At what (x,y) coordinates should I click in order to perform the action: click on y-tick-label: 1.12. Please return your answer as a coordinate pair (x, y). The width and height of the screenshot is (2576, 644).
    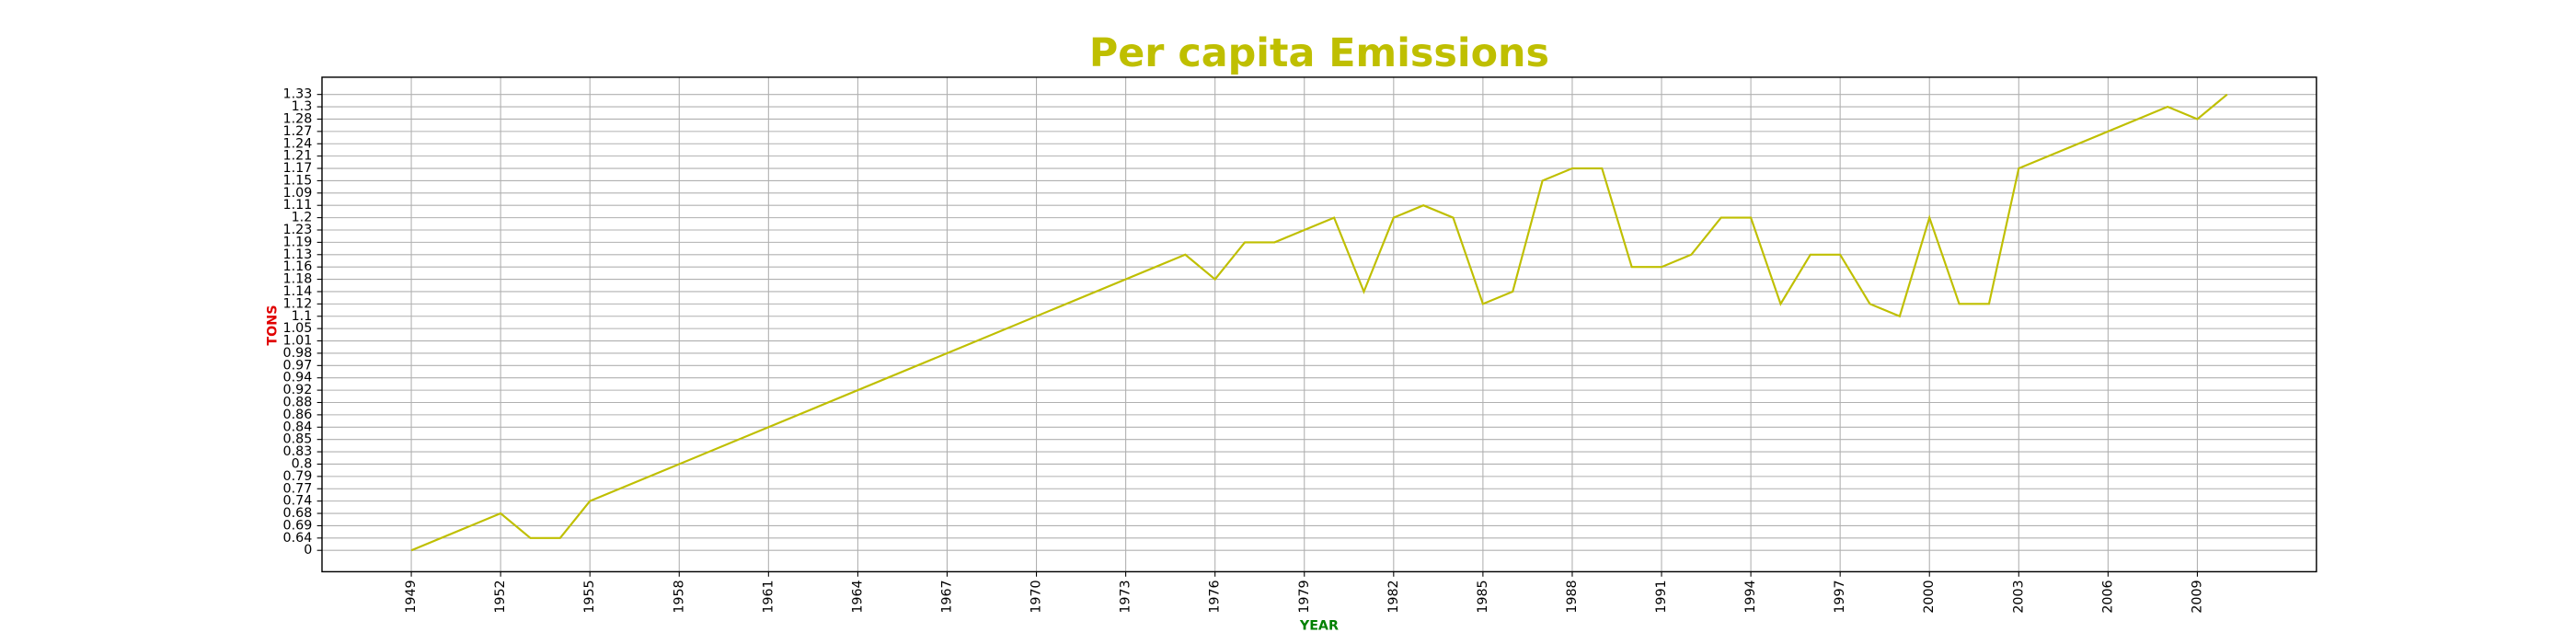
    Looking at the image, I should click on (298, 303).